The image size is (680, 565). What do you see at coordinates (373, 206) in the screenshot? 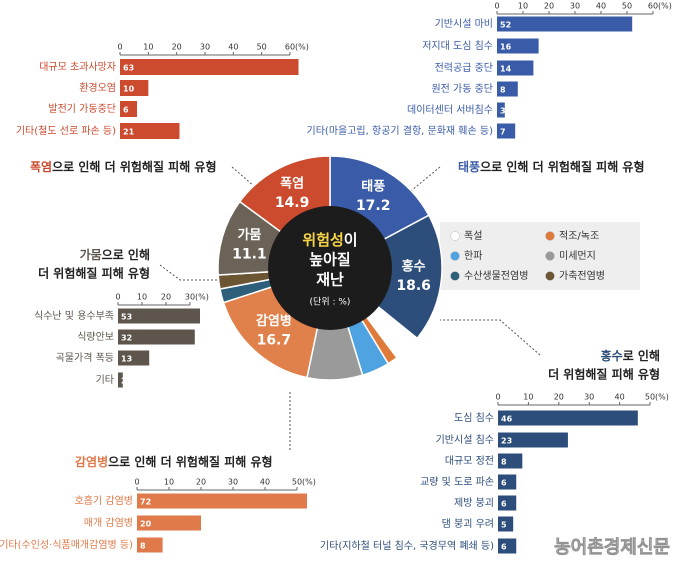
I see `slice-value: 17.2` at bounding box center [373, 206].